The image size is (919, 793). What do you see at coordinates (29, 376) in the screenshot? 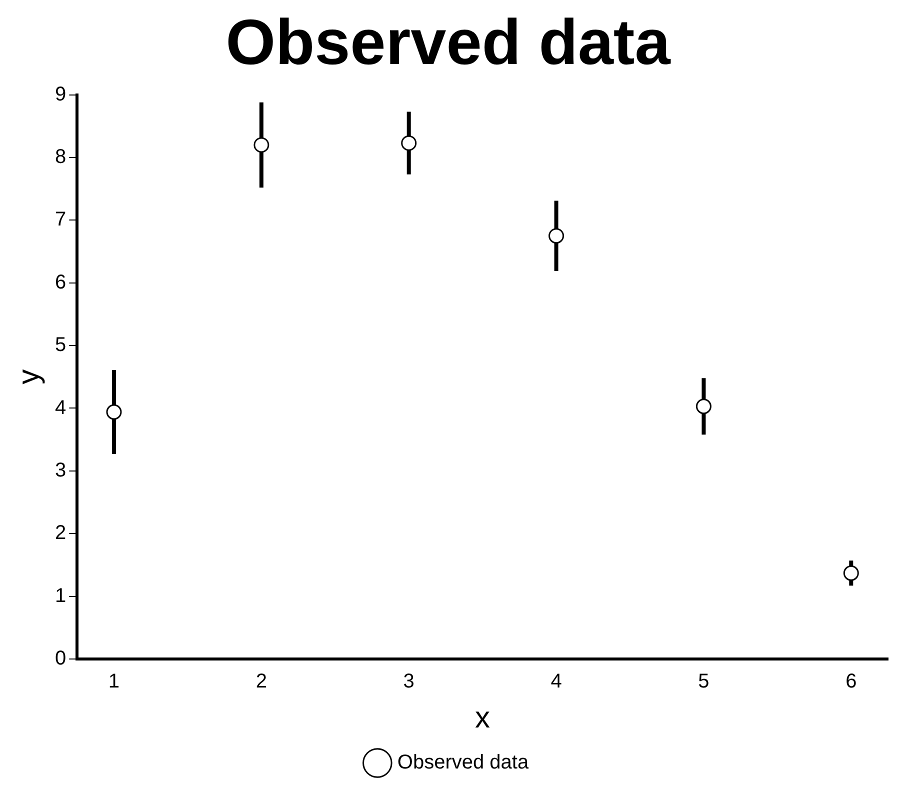
I see `y-axis-title: y` at bounding box center [29, 376].